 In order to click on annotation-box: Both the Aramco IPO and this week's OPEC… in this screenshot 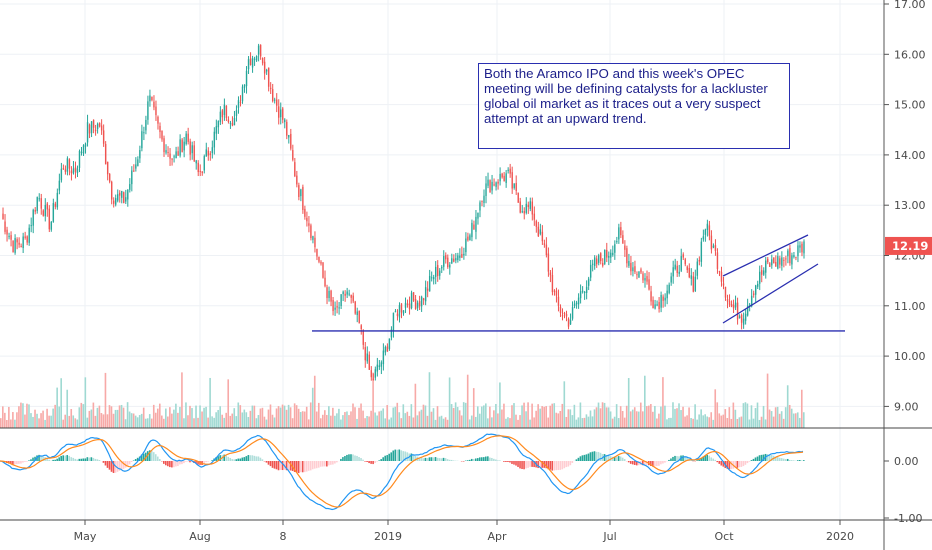, I will do `click(634, 106)`.